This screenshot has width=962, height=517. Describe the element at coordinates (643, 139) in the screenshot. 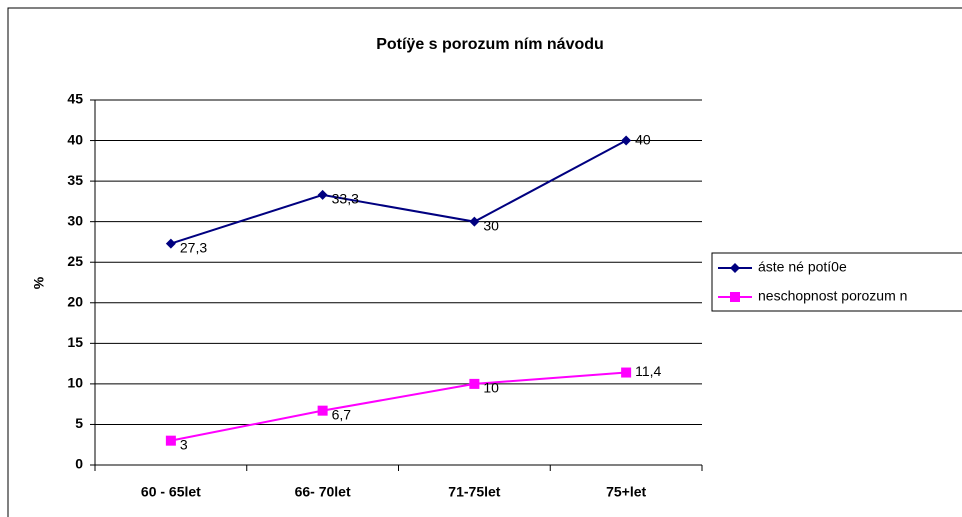

I see `data-label: 40` at that location.